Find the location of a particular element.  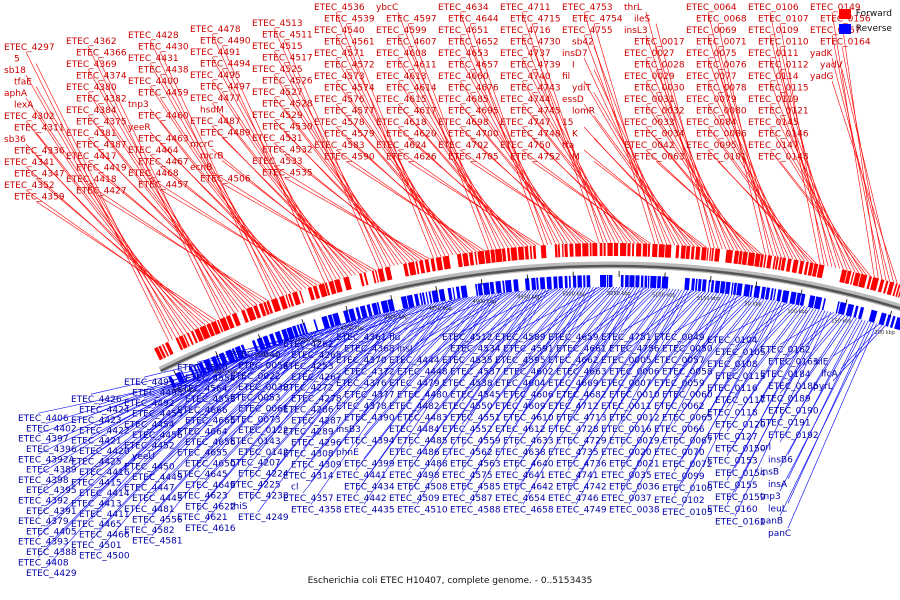

forward-gene-label: ETEC_0034 is located at coordinates (659, 135).